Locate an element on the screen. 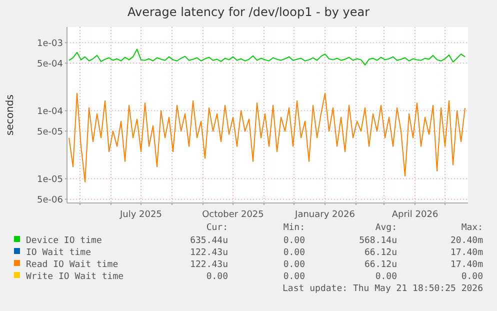 This screenshot has height=311, width=497. y-tick-label: 1e-04 is located at coordinates (50, 111).